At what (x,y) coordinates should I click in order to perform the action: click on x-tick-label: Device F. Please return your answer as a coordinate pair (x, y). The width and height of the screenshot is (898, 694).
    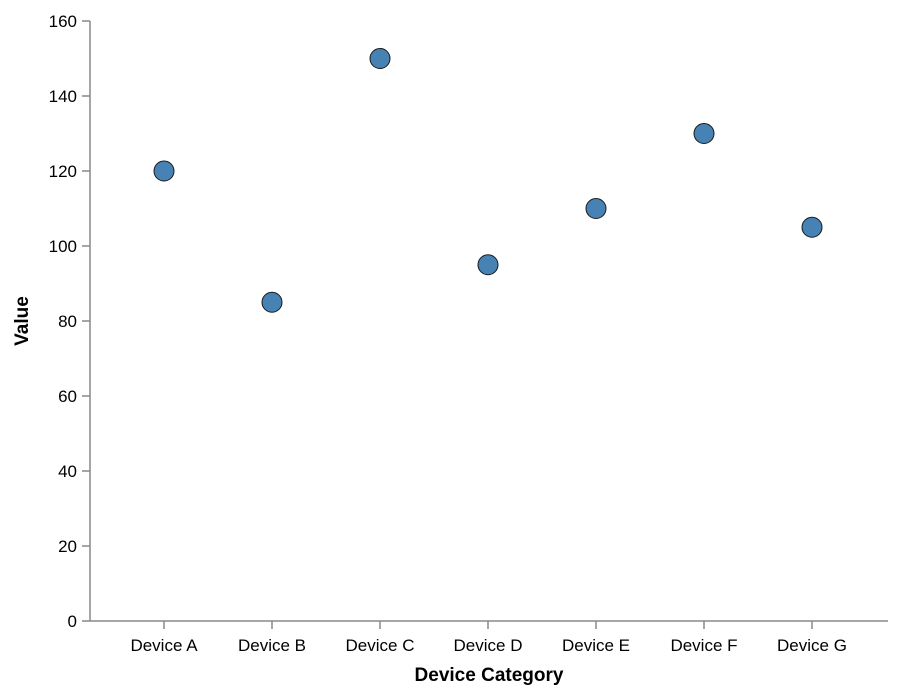
    Looking at the image, I should click on (703, 645).